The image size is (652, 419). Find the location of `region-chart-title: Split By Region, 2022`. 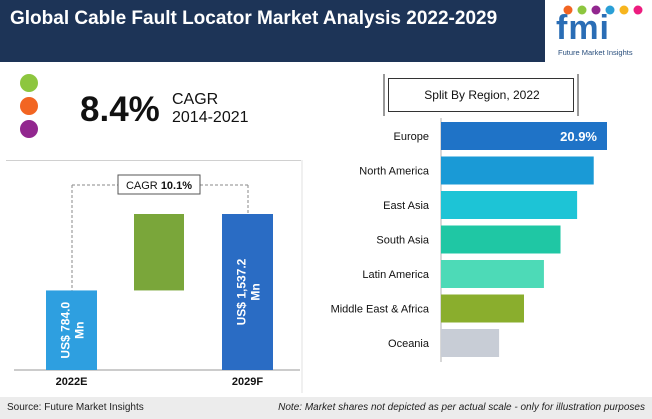

region-chart-title: Split By Region, 2022 is located at coordinates (482, 95).